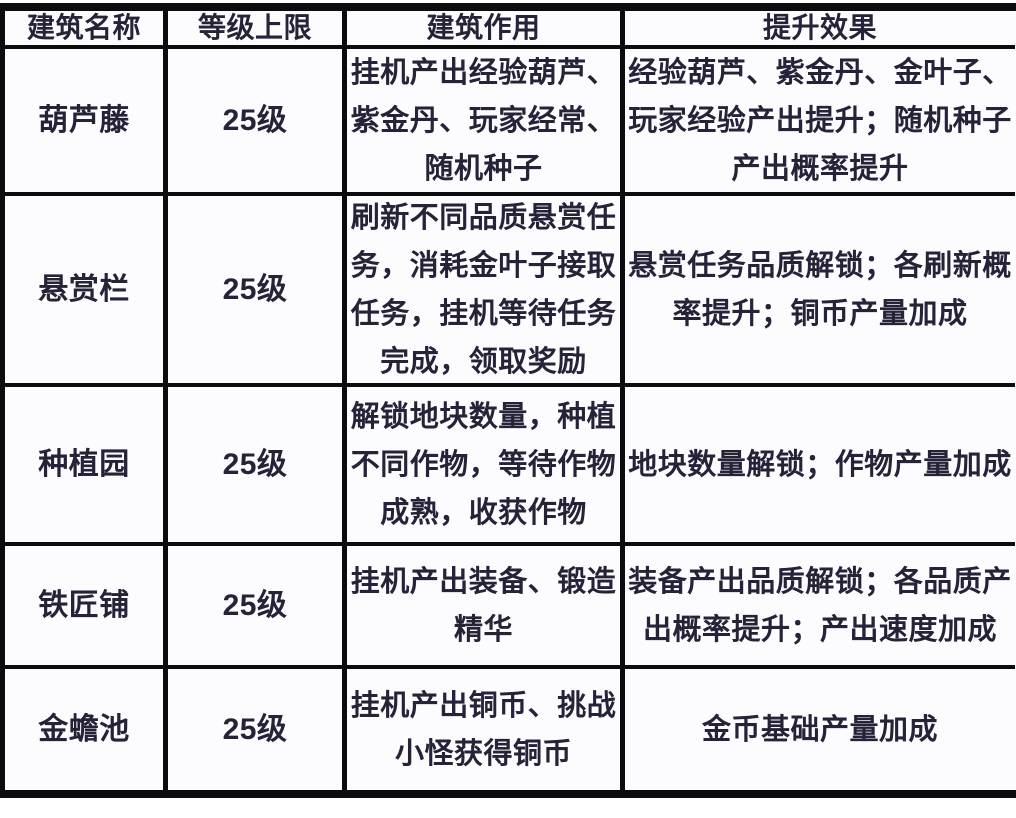 Image resolution: width=1016 pixels, height=818 pixels. I want to click on header-cell-building-function: 建筑作用, so click(486, 30).